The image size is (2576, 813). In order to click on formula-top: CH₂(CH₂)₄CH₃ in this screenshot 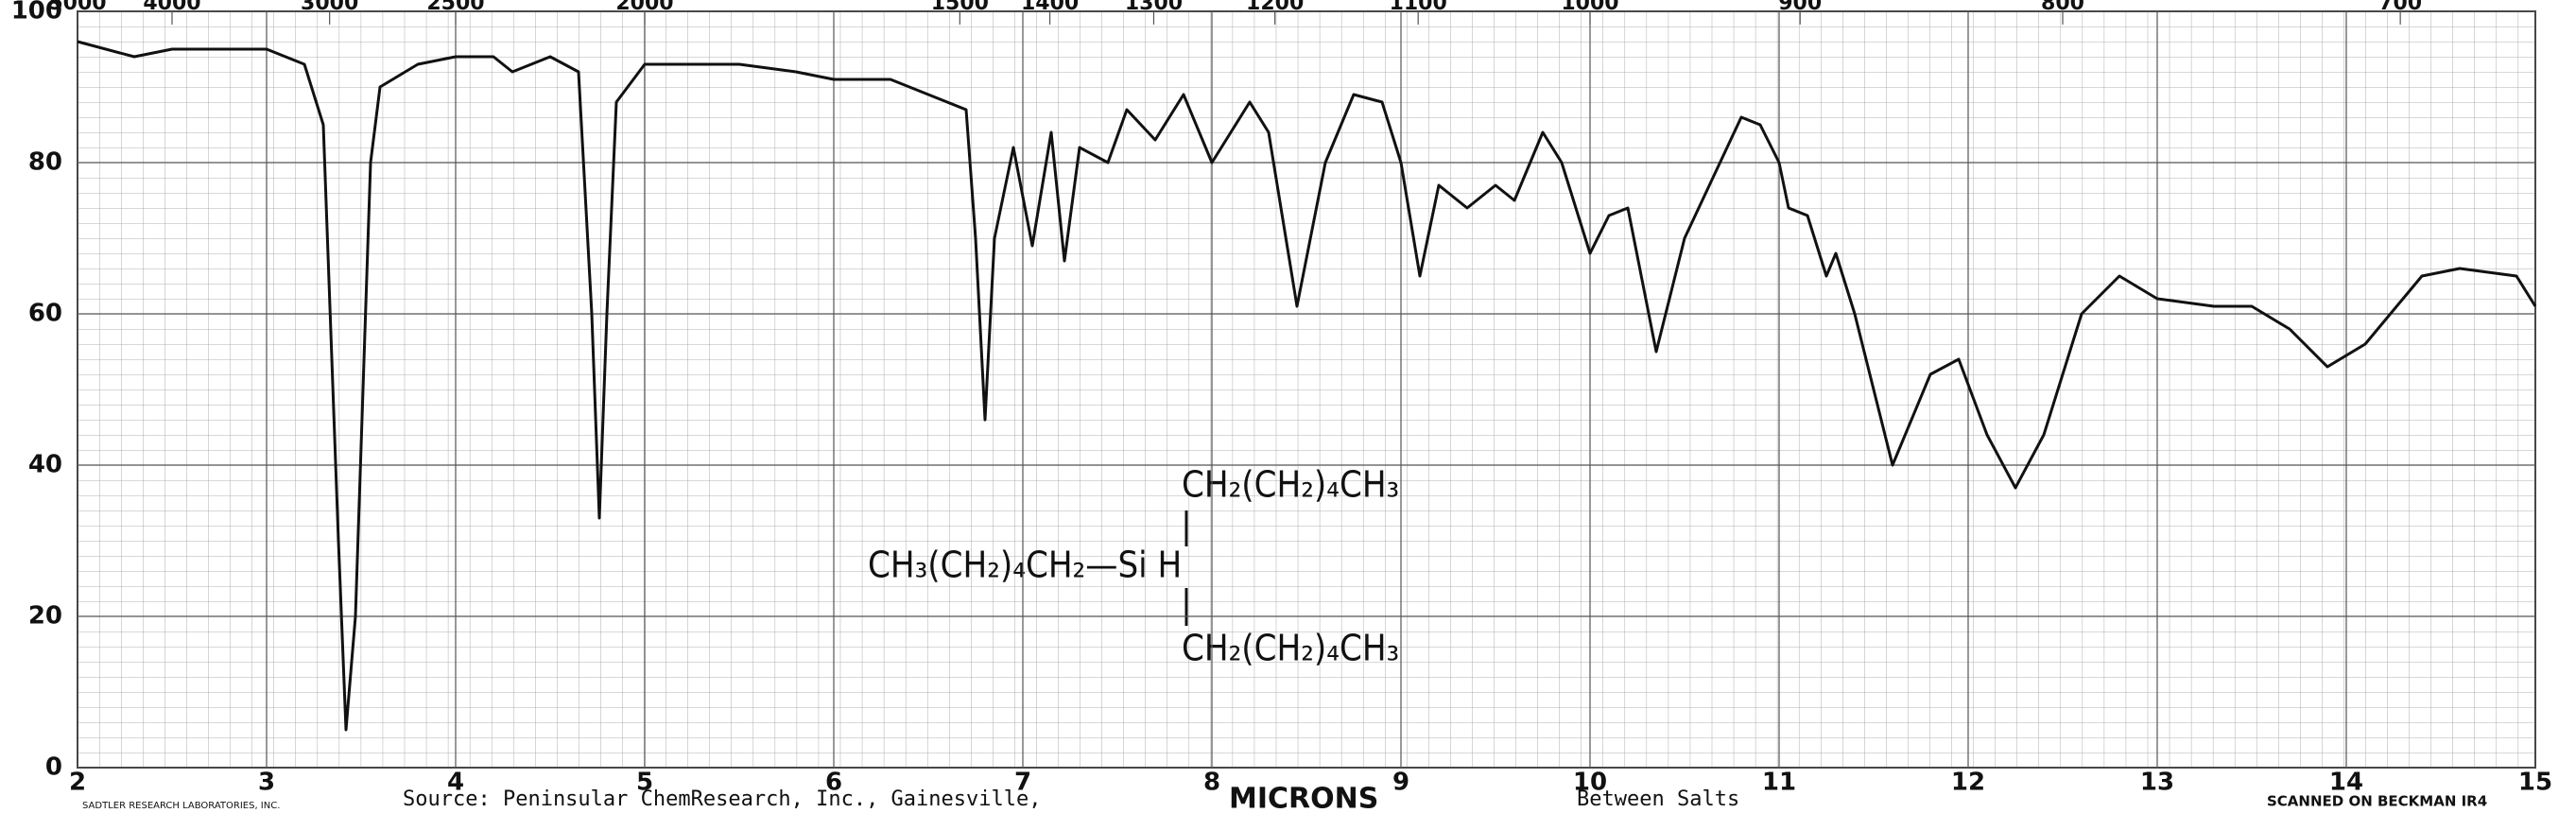, I will do `click(1290, 485)`.